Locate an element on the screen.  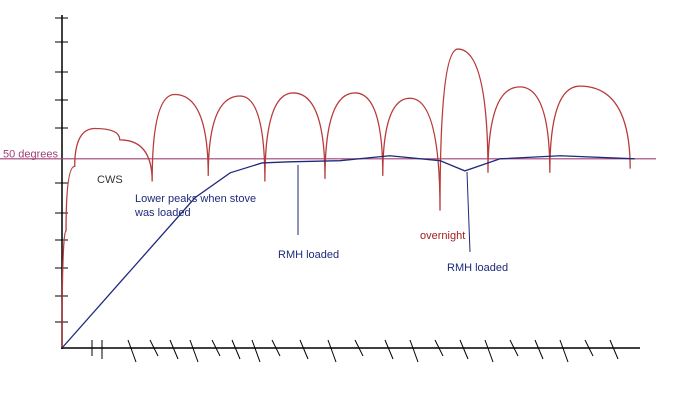
annotation: Lower peaks when stove is located at coordinates (195, 199).